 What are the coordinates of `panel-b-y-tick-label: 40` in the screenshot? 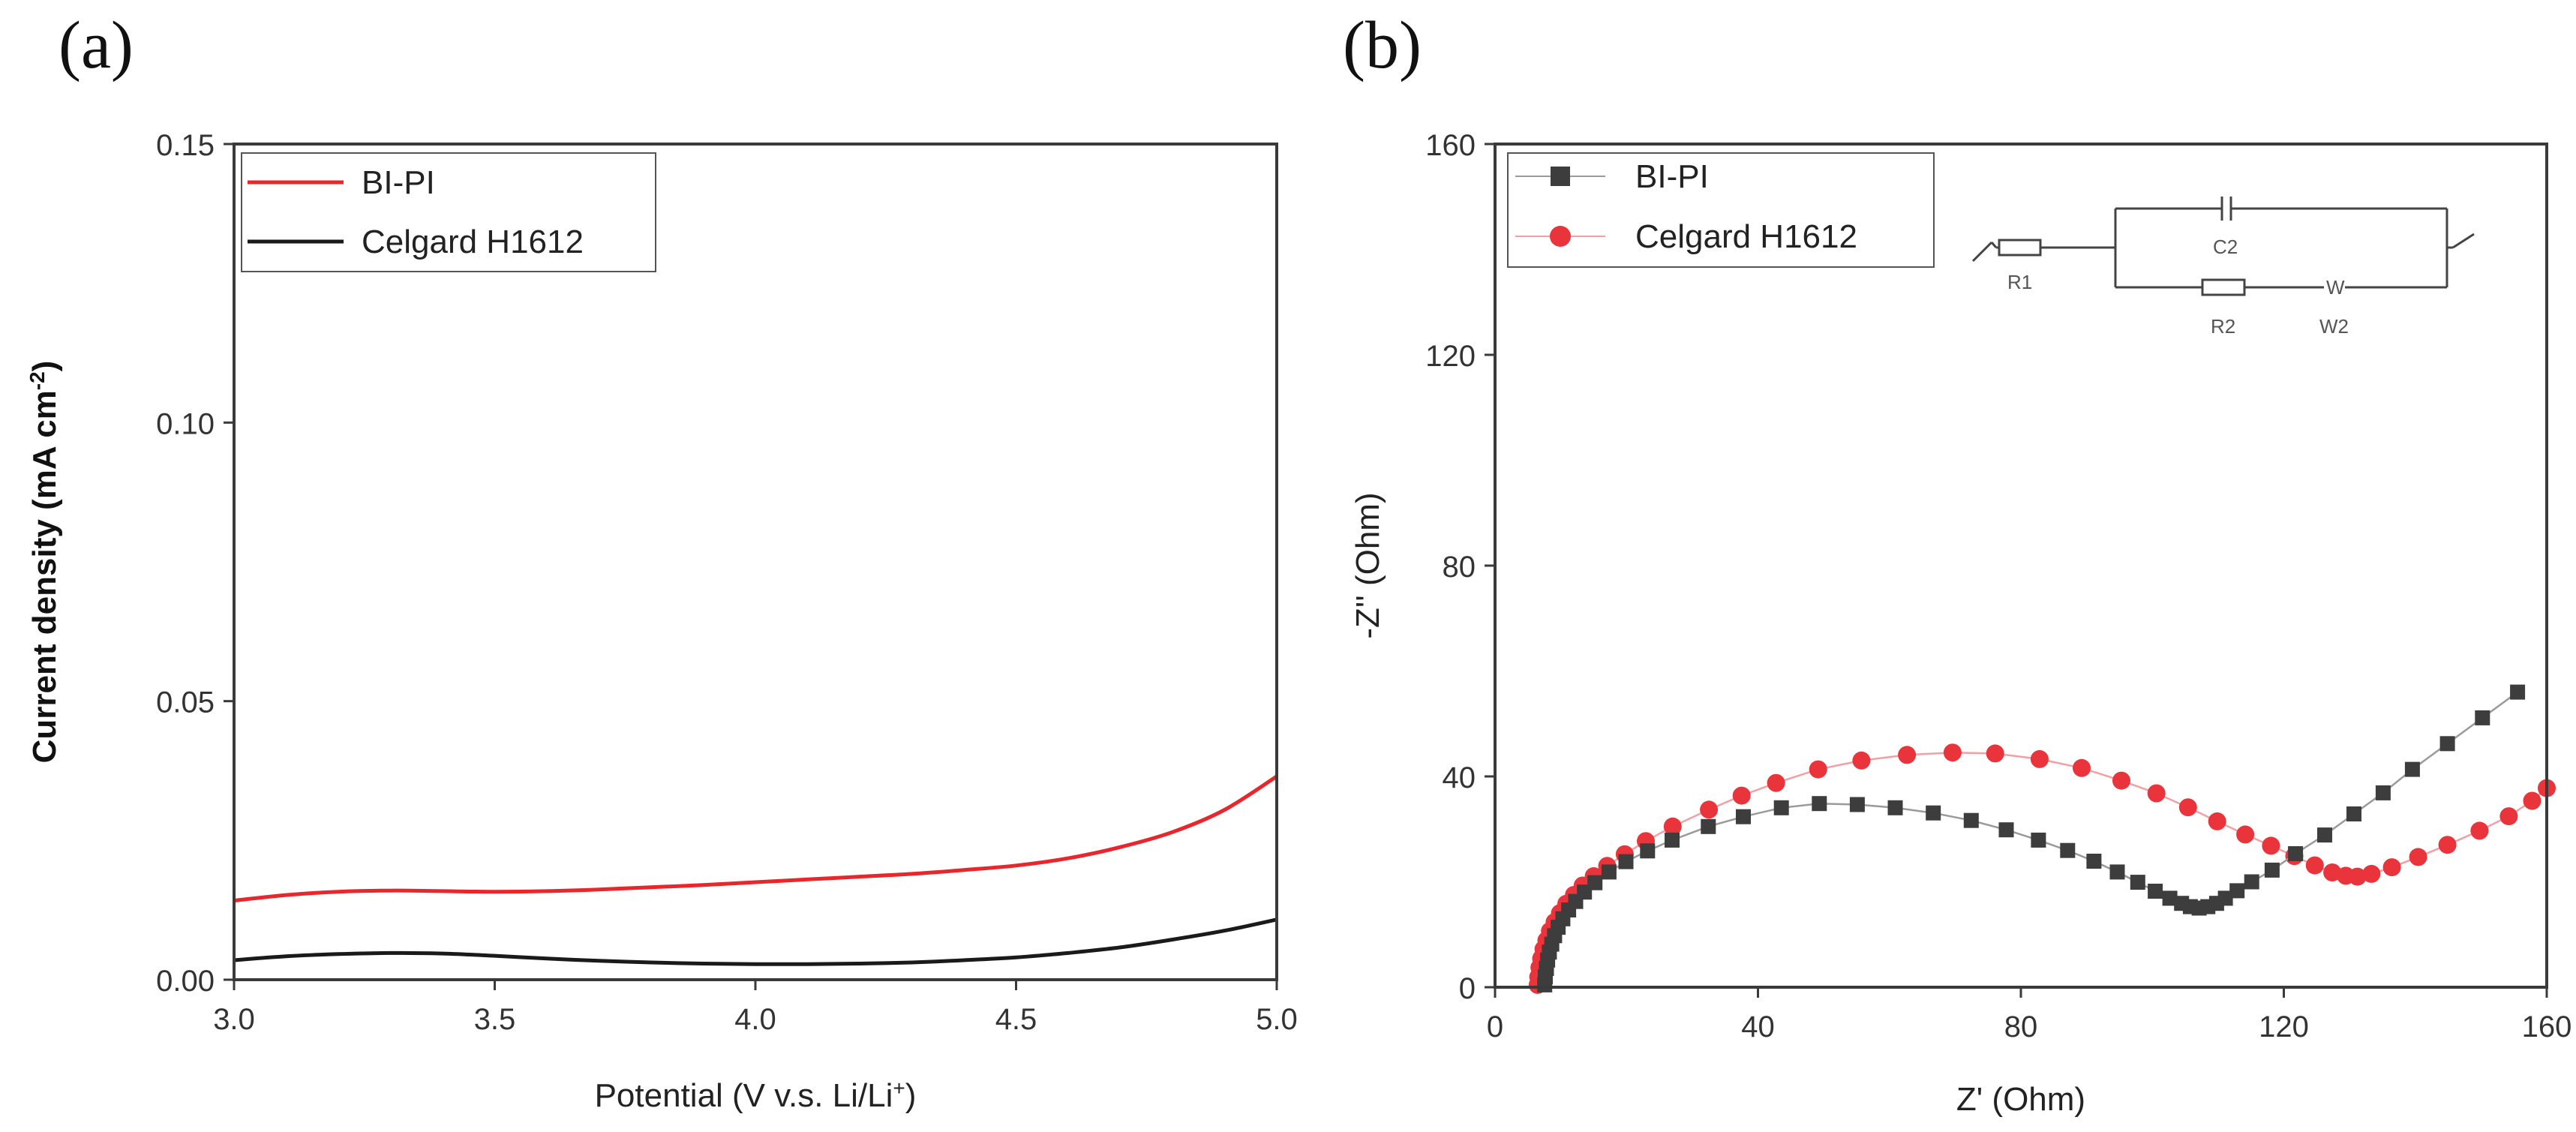 It's located at (1459, 777).